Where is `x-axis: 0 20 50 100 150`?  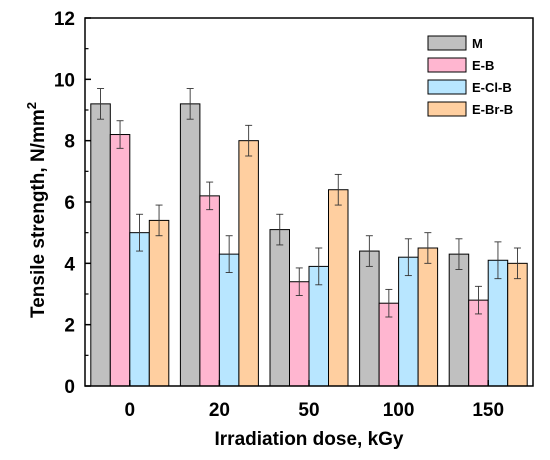
x-axis: 0 20 50 100 150 is located at coordinates (314, 400).